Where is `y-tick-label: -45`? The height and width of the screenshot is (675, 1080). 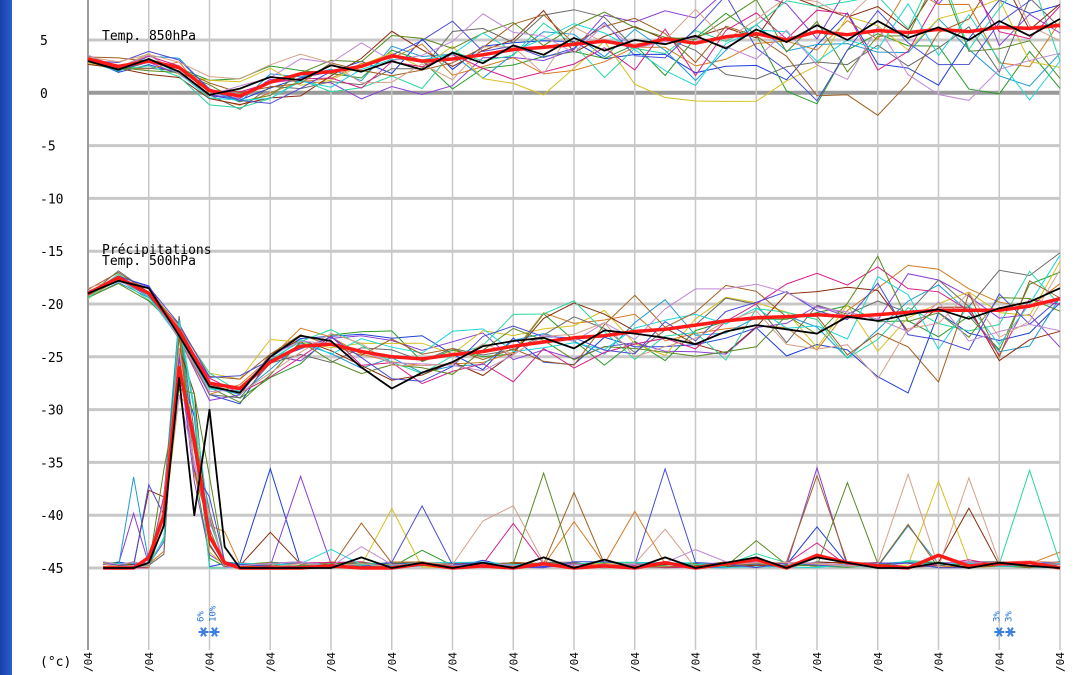 y-tick-label: -45 is located at coordinates (51, 569).